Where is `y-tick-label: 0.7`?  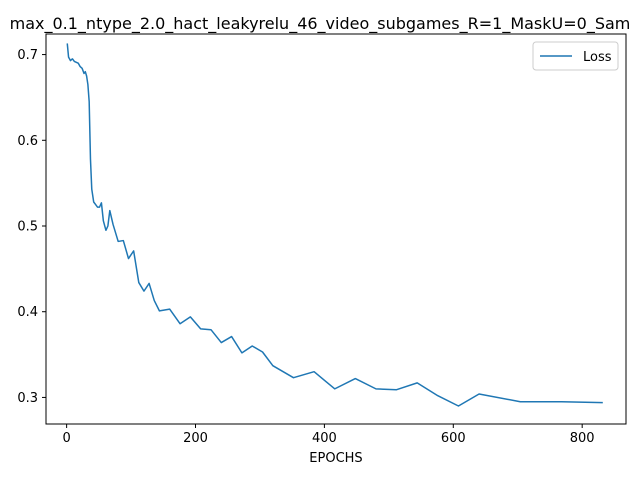 y-tick-label: 0.7 is located at coordinates (27, 55).